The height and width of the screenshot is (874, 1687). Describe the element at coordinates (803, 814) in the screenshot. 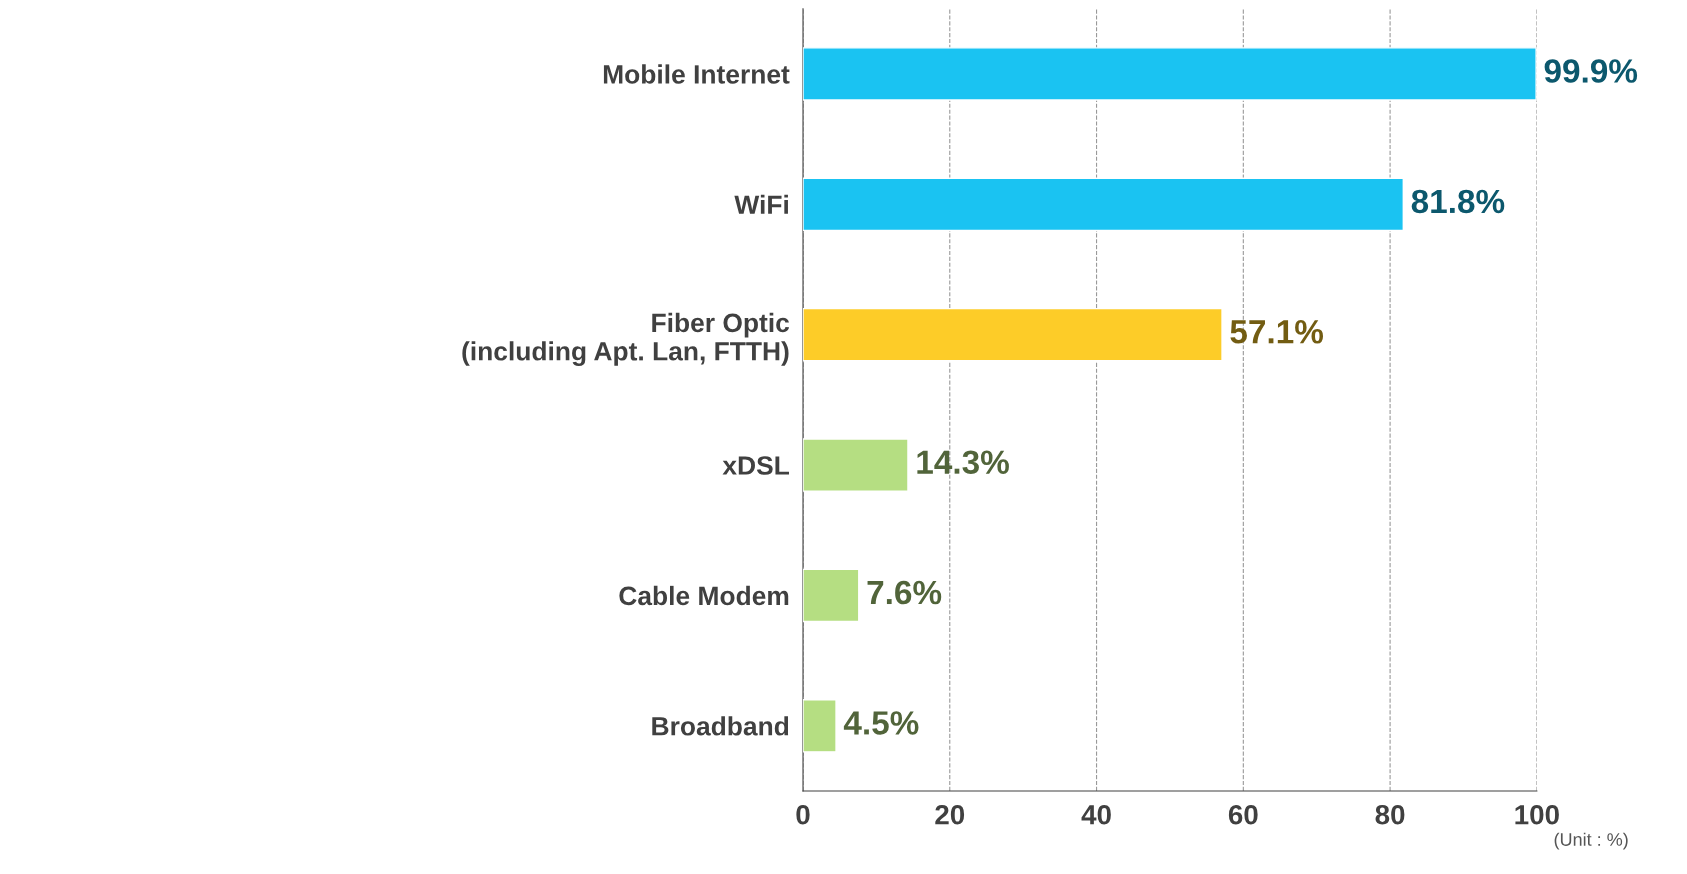

I see `x-tick-label: 0` at that location.